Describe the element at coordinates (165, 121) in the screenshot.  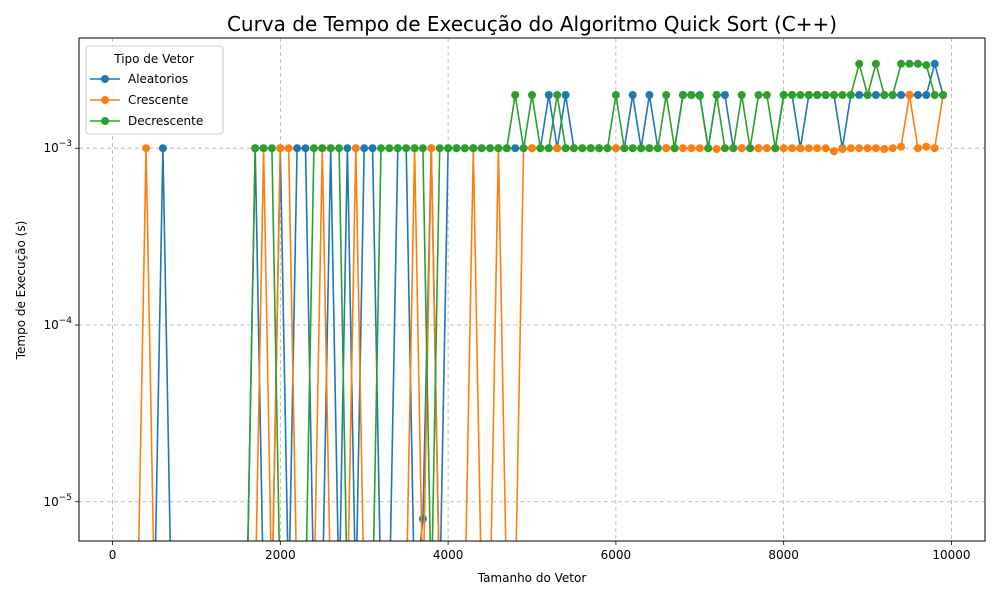
I see `legend-item-label: Decrescente` at that location.